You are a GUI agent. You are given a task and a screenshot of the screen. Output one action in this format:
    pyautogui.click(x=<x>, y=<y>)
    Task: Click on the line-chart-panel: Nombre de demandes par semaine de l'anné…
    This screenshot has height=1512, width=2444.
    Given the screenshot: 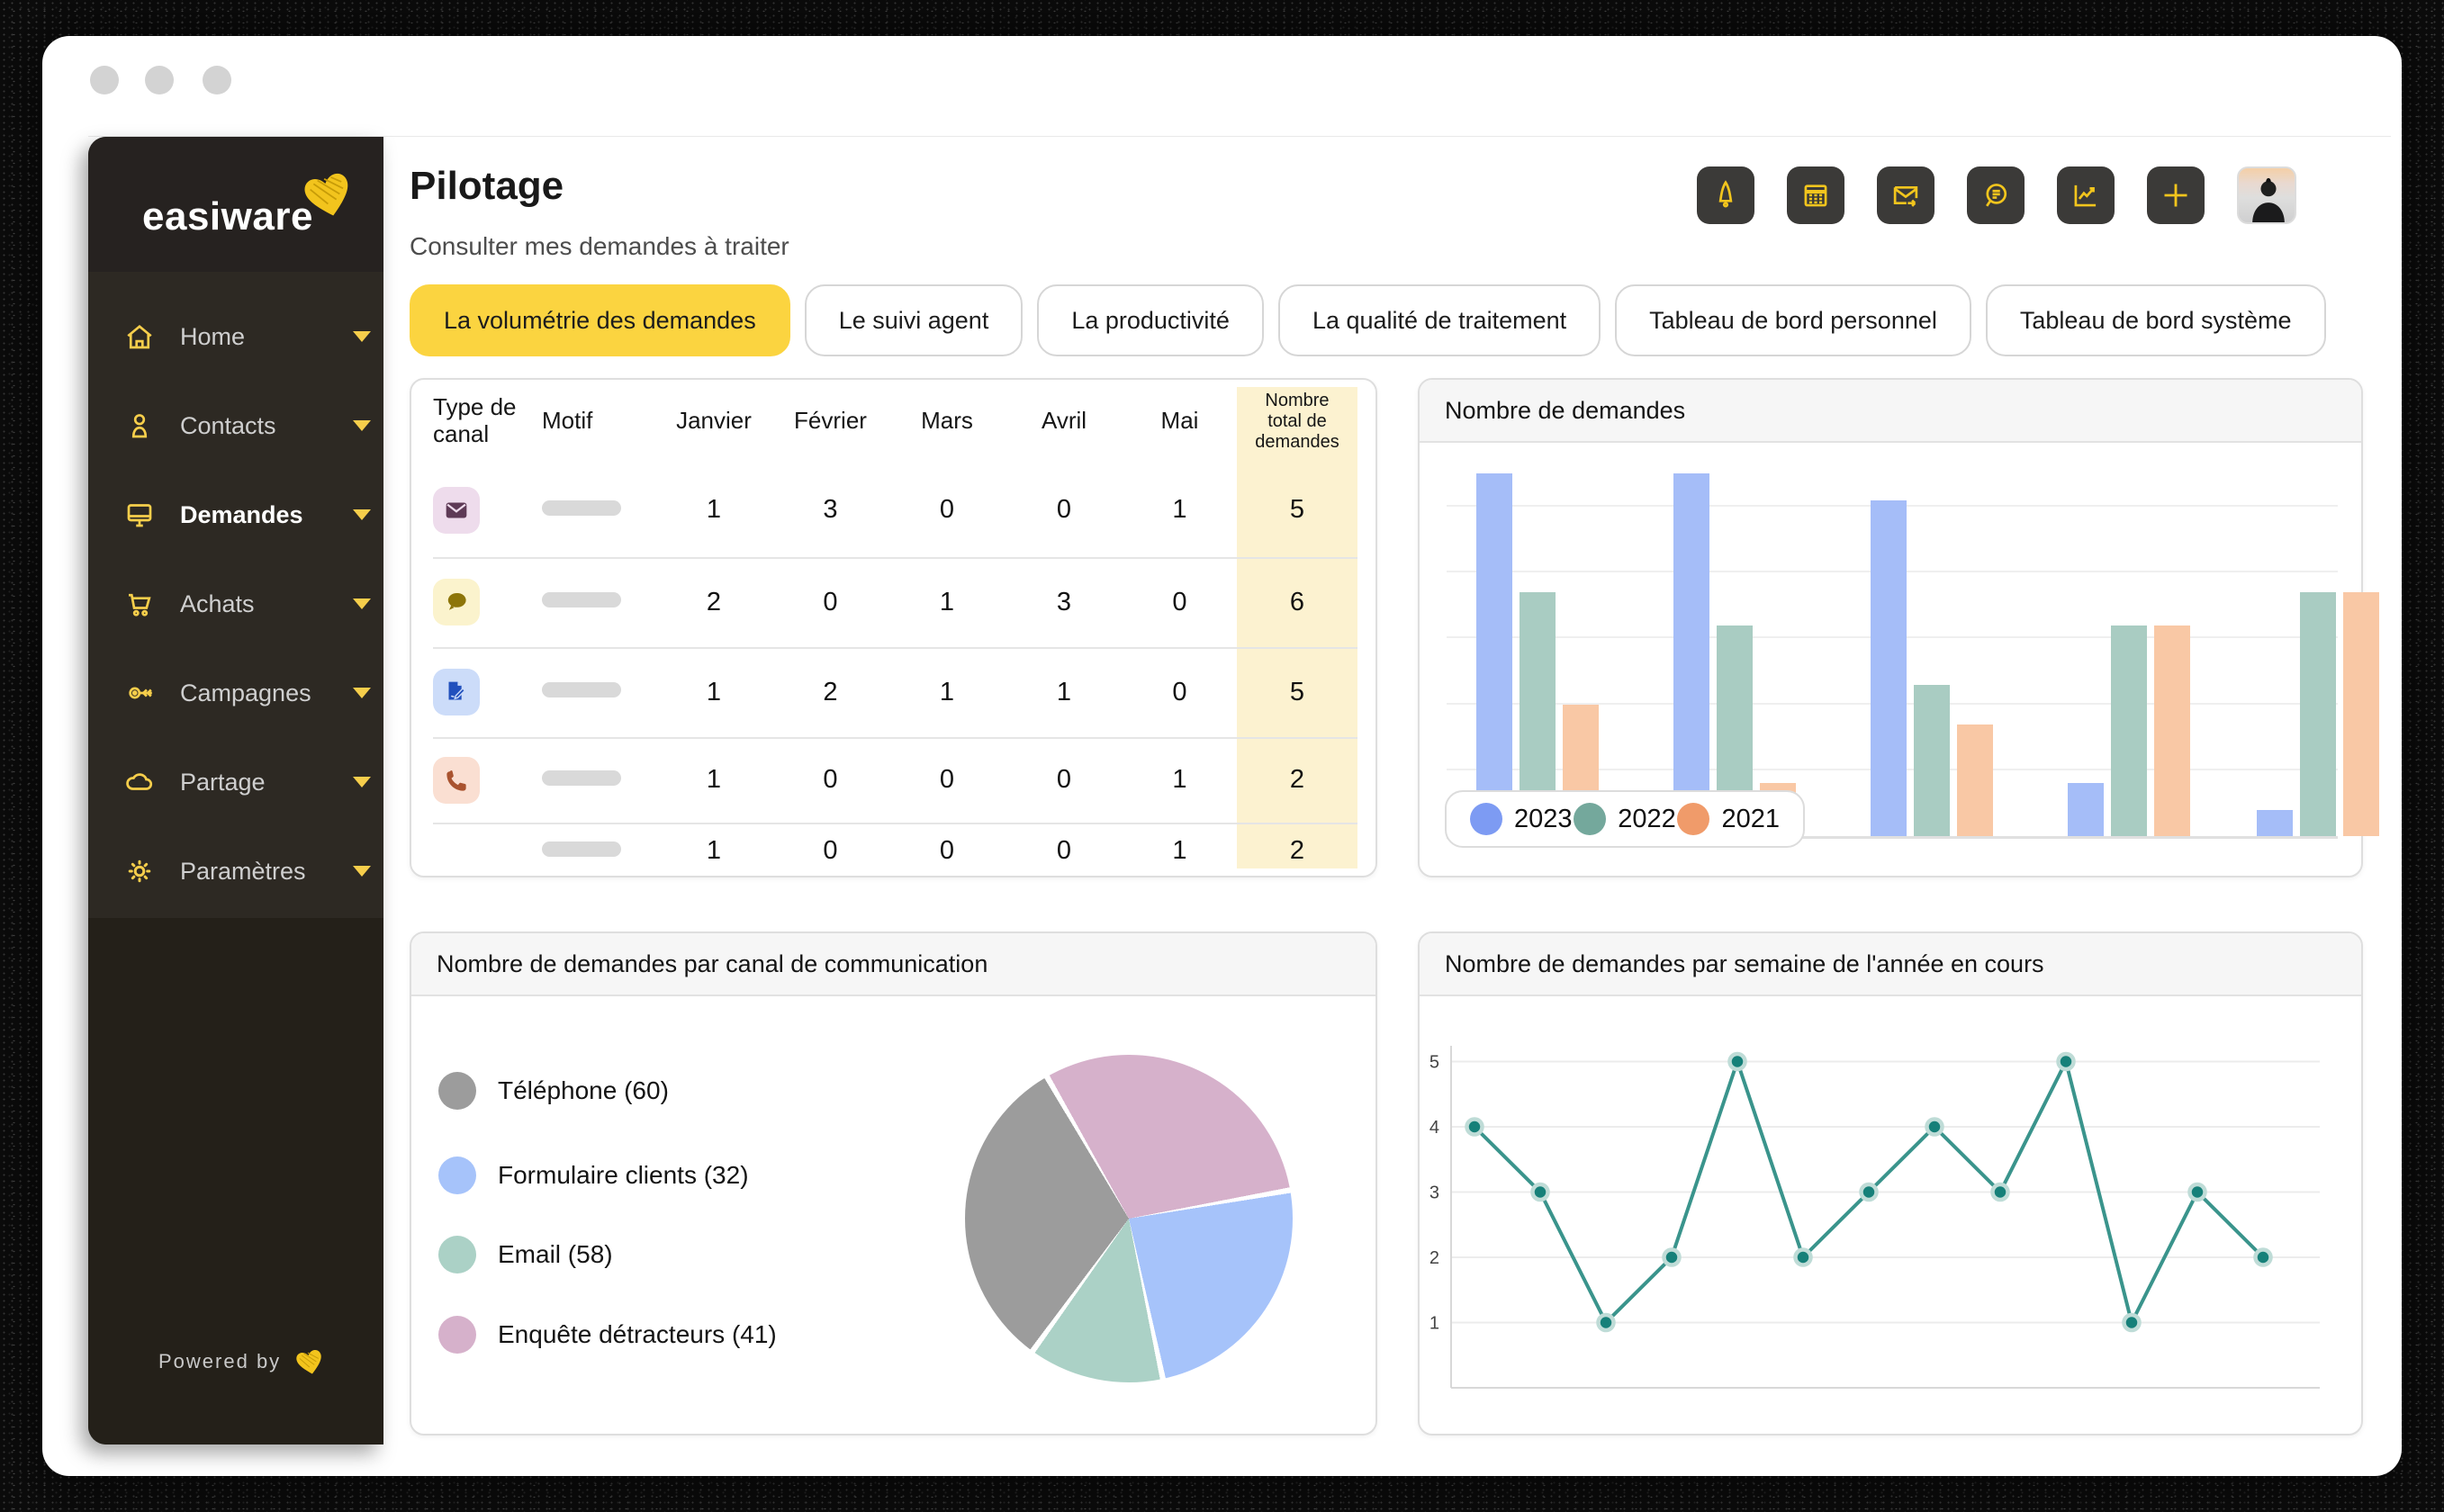 What is the action you would take?
    pyautogui.click(x=1890, y=1184)
    